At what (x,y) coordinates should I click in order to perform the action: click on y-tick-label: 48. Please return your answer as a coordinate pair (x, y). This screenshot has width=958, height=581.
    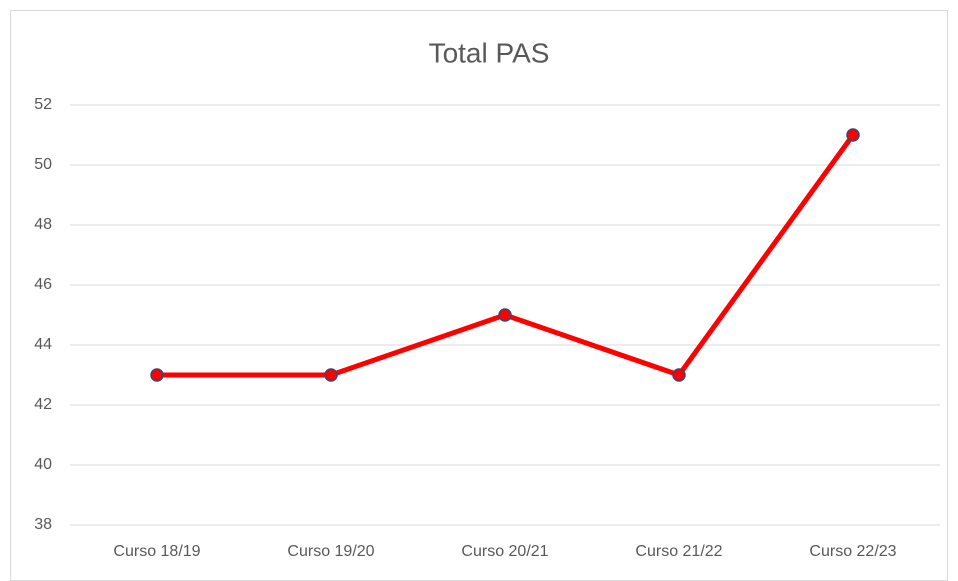
    Looking at the image, I should click on (43, 224).